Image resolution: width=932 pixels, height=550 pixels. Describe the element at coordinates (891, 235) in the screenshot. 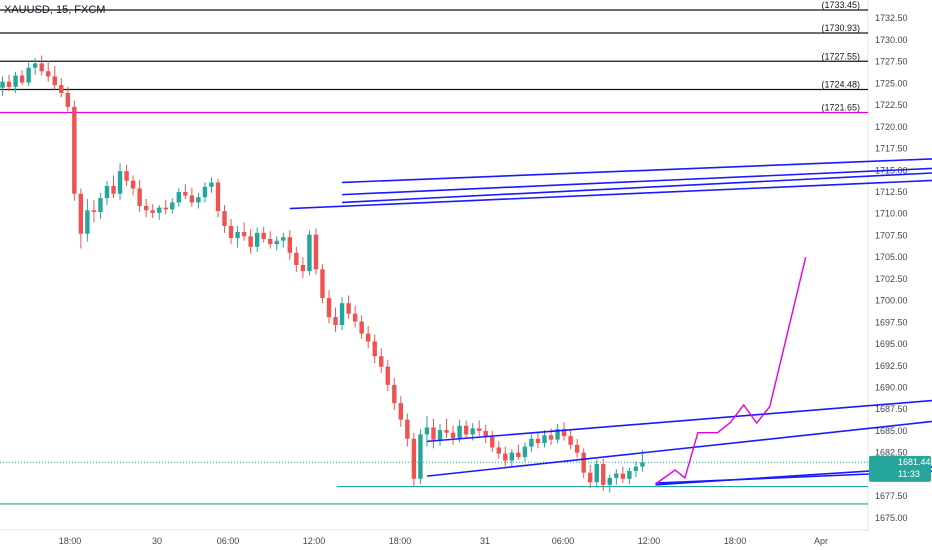

I see `y-tick-label: 1707.50` at that location.